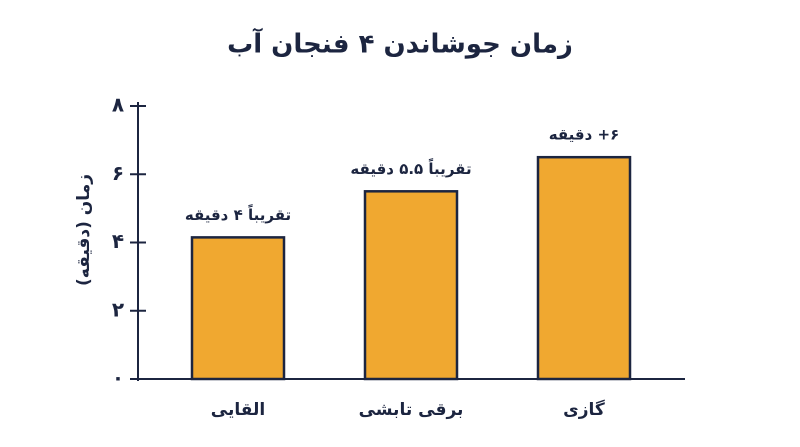 The height and width of the screenshot is (447, 800). What do you see at coordinates (118, 241) in the screenshot?
I see `y-tick-label: ۴` at bounding box center [118, 241].